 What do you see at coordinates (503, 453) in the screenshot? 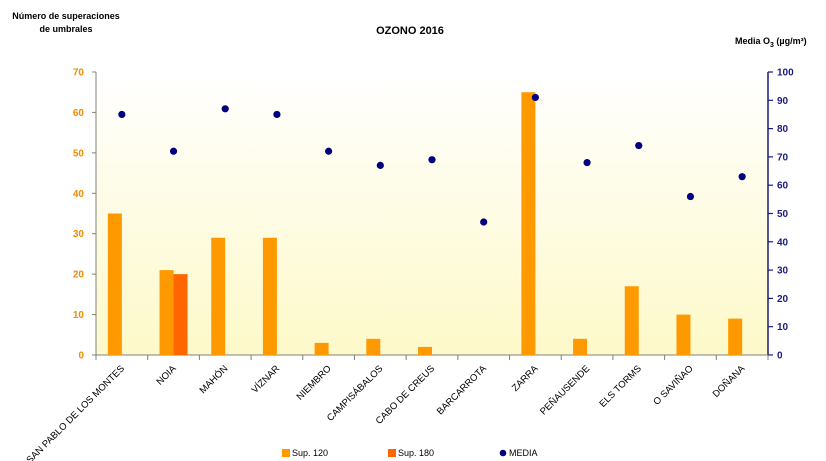
I see `legend-swatch-point` at bounding box center [503, 453].